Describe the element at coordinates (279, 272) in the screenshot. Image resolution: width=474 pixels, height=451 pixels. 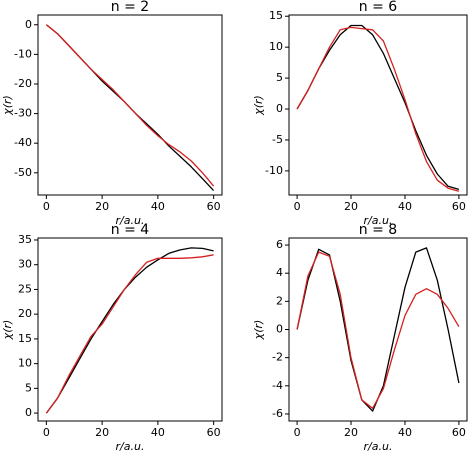
I see `y-tick-label: 4` at that location.